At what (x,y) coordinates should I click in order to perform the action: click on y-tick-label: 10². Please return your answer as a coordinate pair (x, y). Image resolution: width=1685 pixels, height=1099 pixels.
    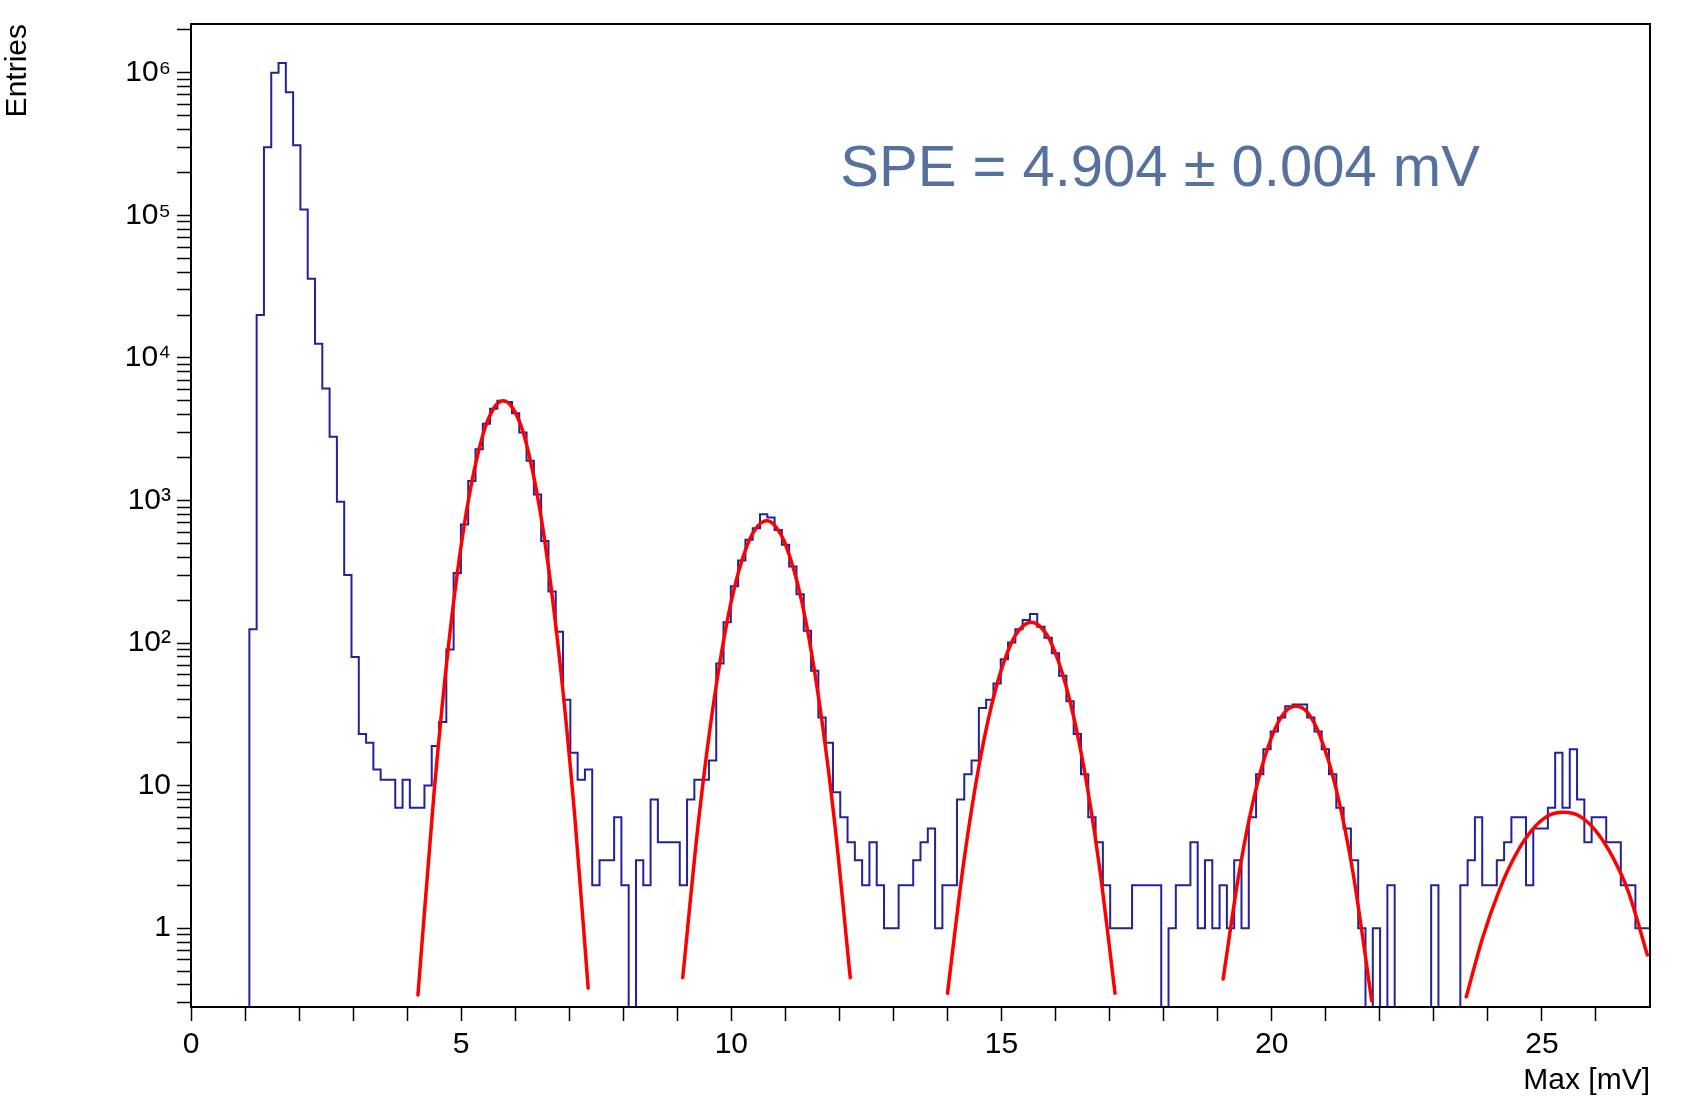
    Looking at the image, I should click on (149, 641).